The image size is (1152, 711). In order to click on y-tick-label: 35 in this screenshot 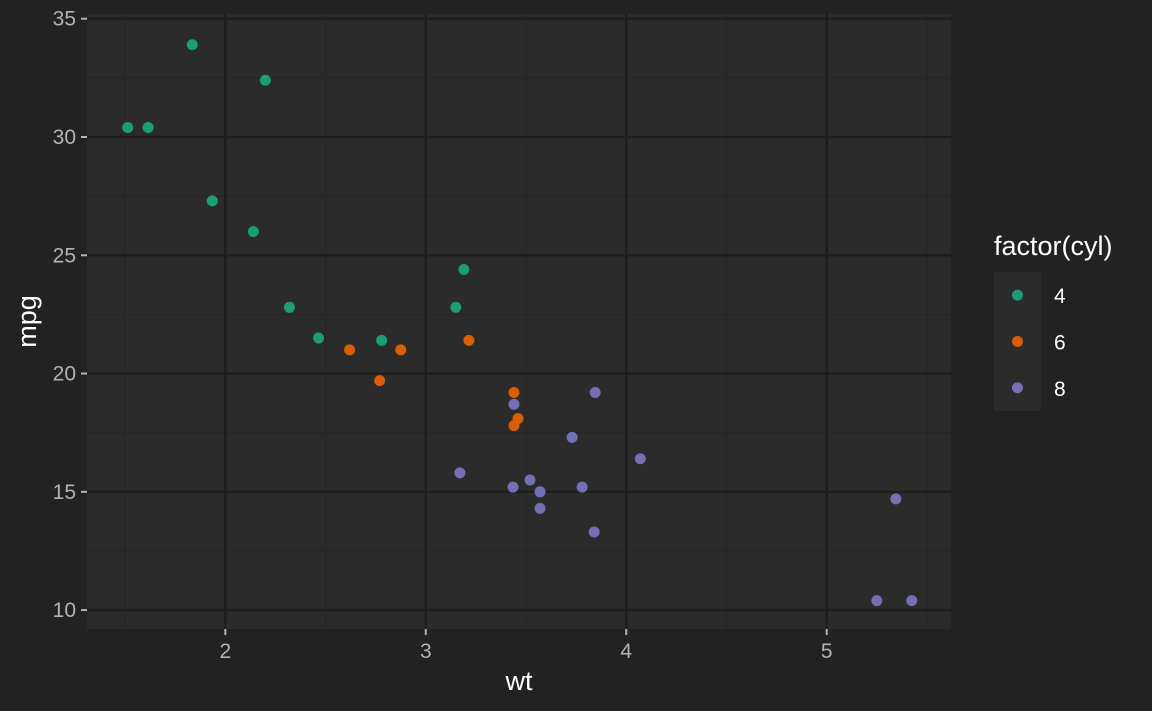, I will do `click(64, 19)`.